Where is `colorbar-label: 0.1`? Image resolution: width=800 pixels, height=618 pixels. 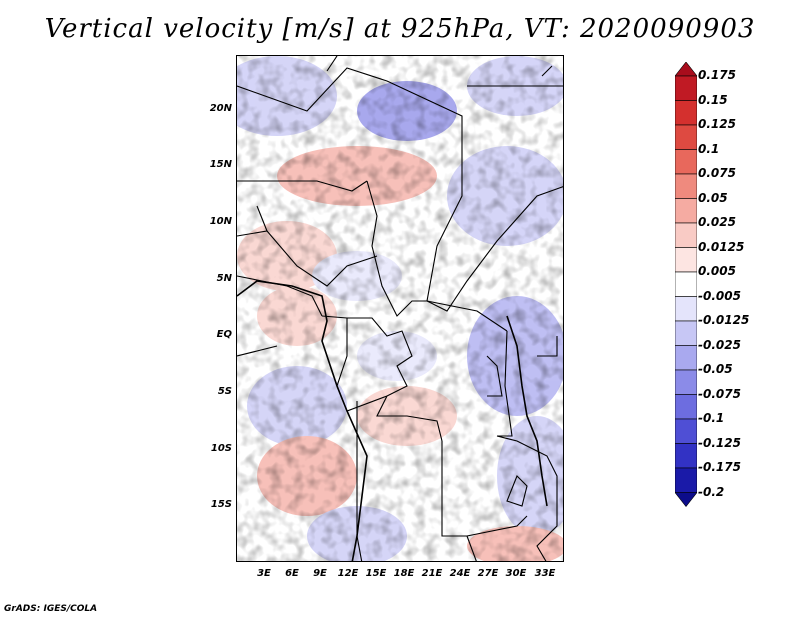 colorbar-label: 0.1 is located at coordinates (709, 148).